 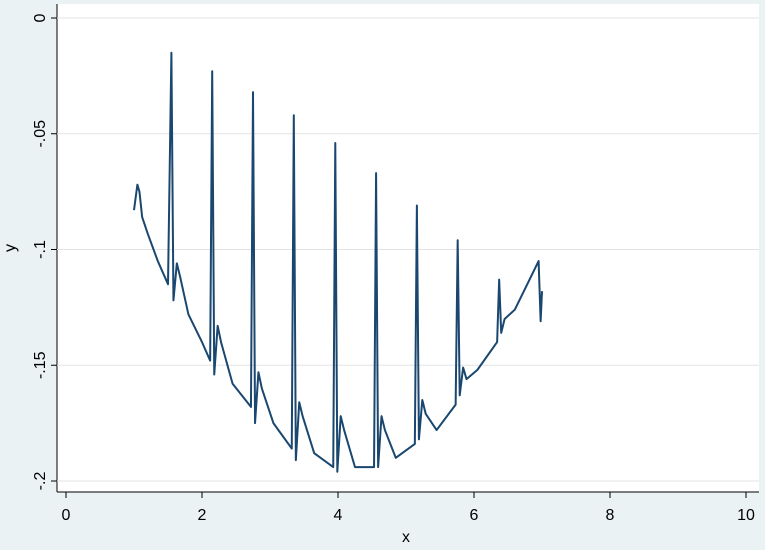 What do you see at coordinates (40, 481) in the screenshot?
I see `y-tick-label: -.2` at bounding box center [40, 481].